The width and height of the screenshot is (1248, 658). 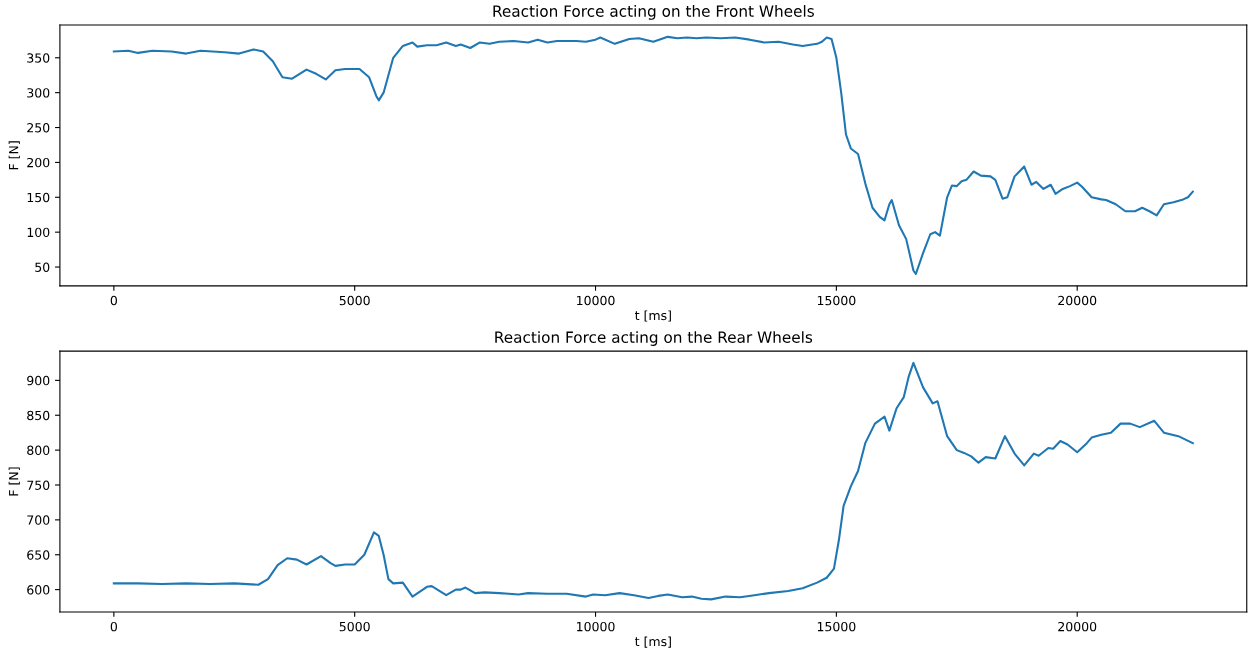 What do you see at coordinates (38, 555) in the screenshot?
I see `y-tick-label: 650` at bounding box center [38, 555].